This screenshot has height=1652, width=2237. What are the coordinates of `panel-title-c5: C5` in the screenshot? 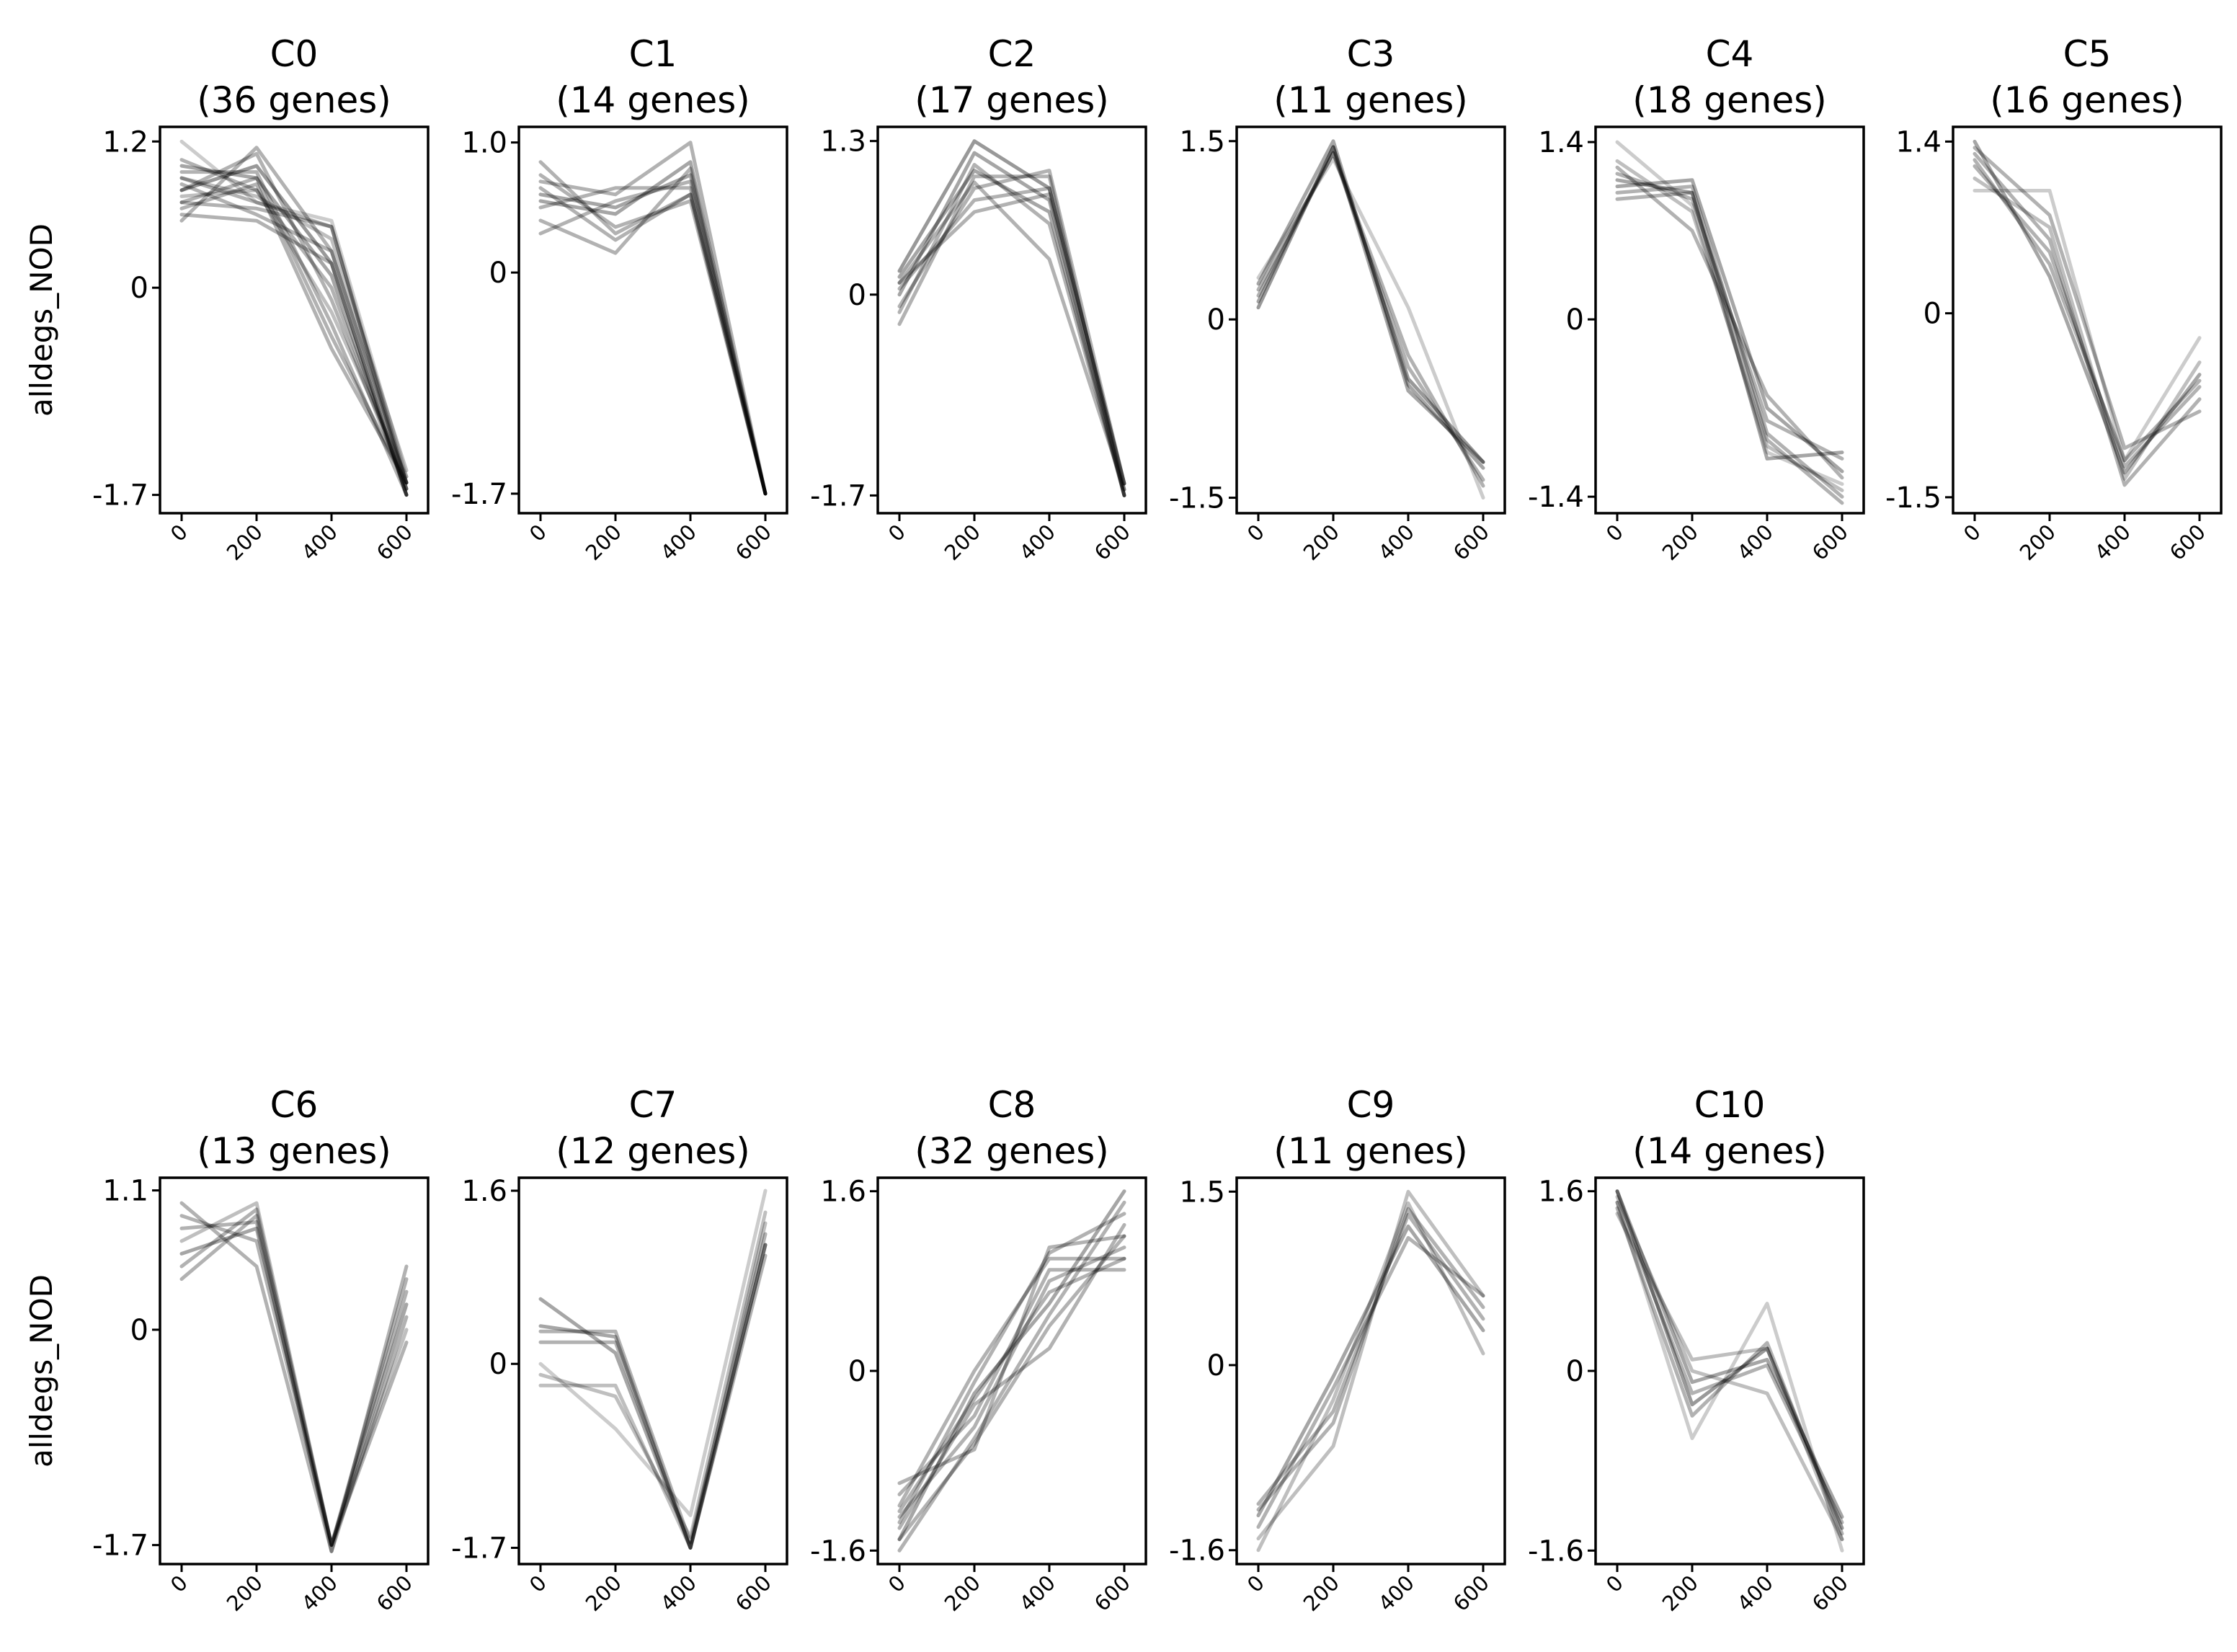 It's located at (2087, 54).